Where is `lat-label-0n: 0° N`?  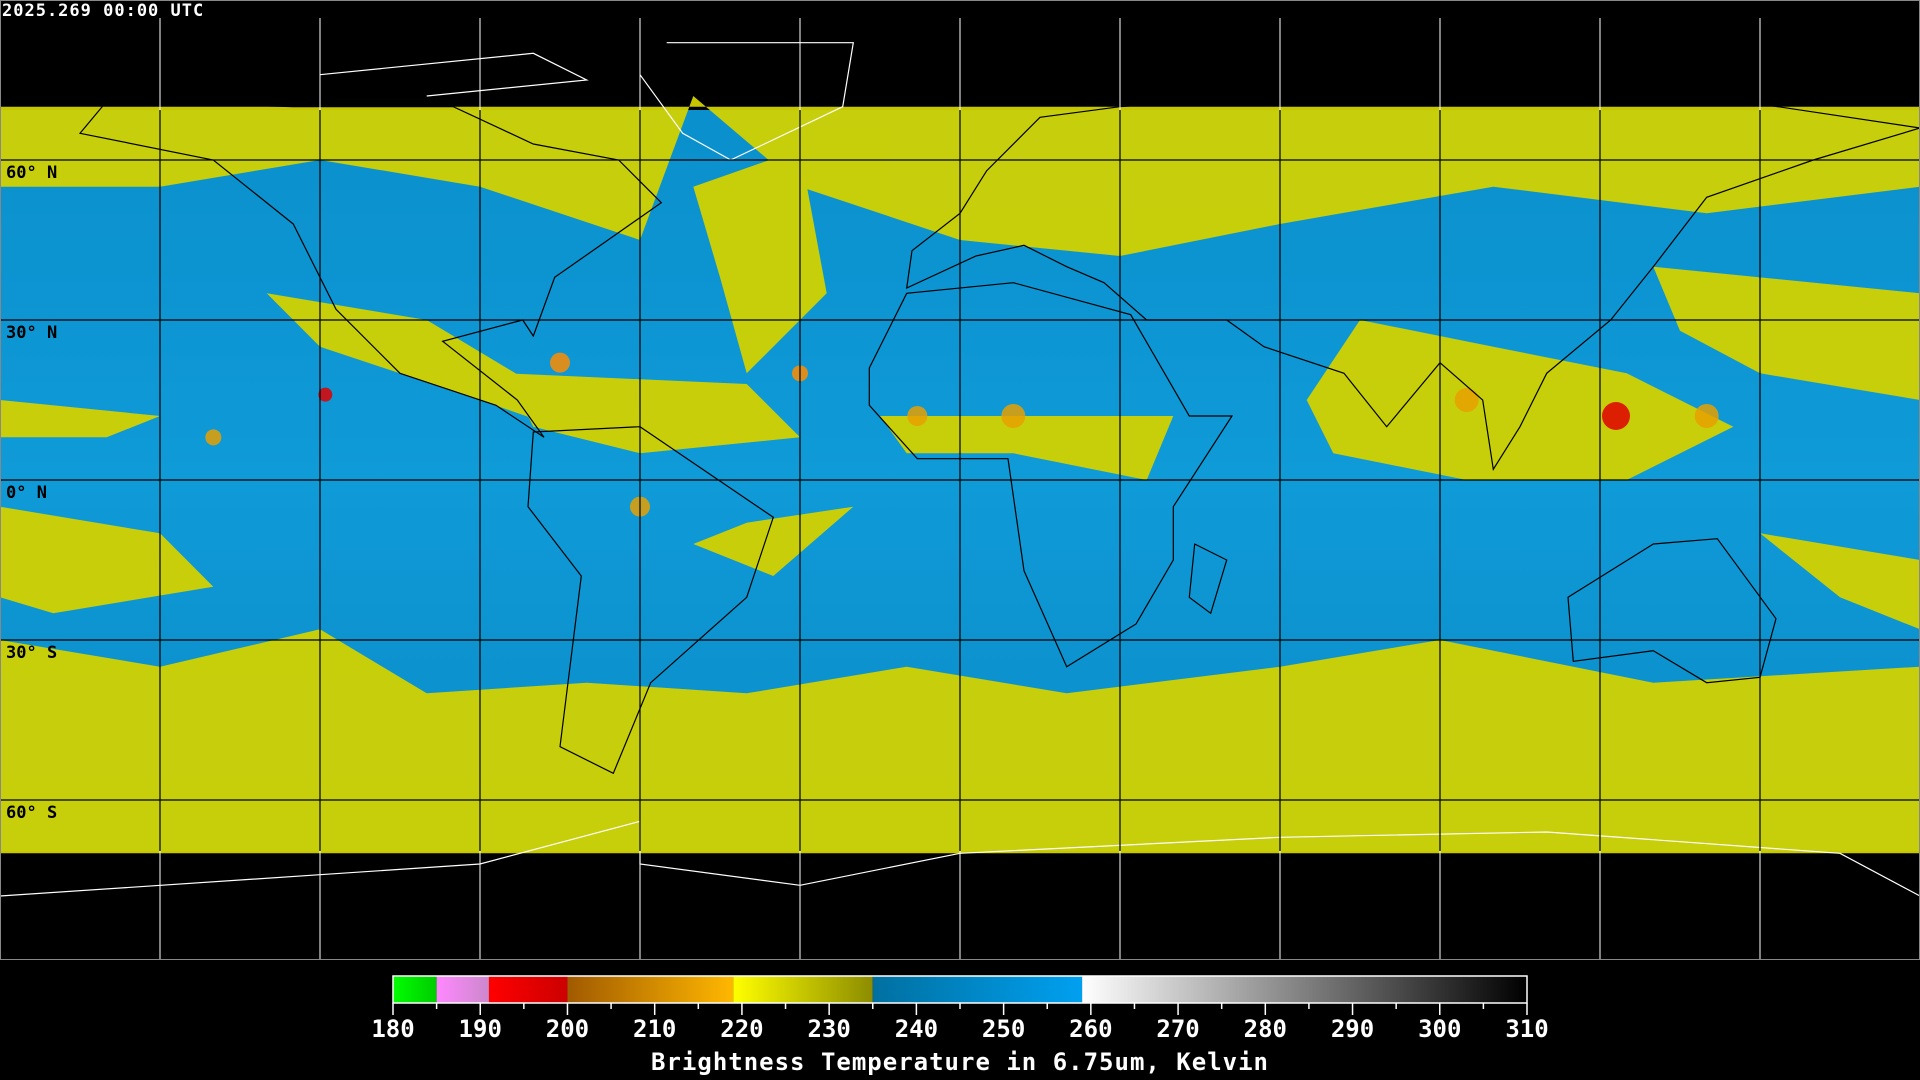 lat-label-0n: 0° N is located at coordinates (26, 493).